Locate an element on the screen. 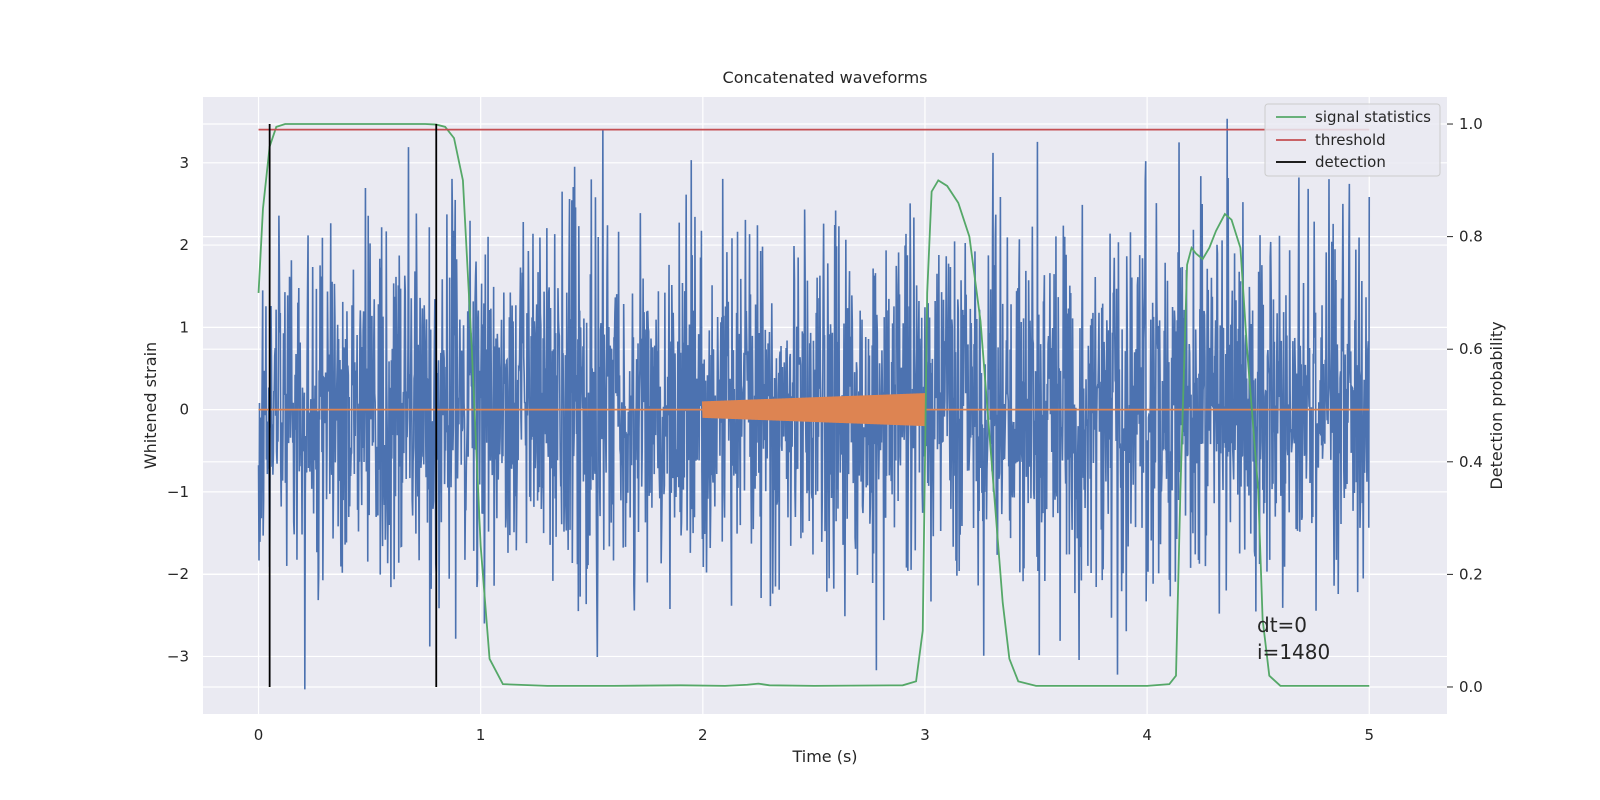 The image size is (1600, 800). y-tick-label-right: 0.8 is located at coordinates (1471, 237).